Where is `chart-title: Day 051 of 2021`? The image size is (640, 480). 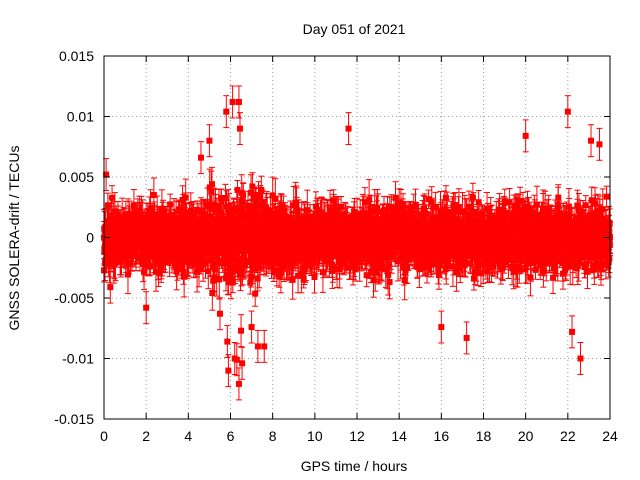
chart-title: Day 051 of 2021 is located at coordinates (354, 29).